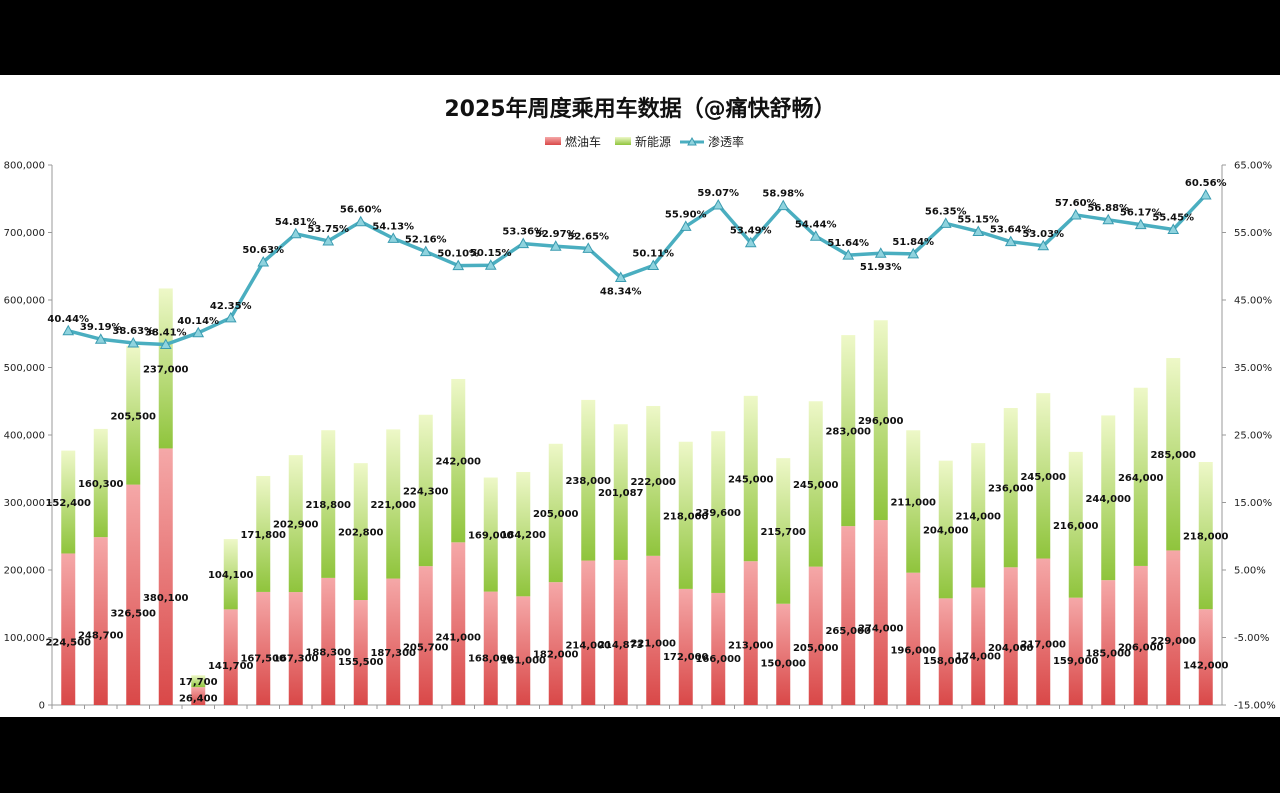 The width and height of the screenshot is (1280, 793). Describe the element at coordinates (881, 267) in the screenshot. I see `data-label-rate: 51.93%` at that location.